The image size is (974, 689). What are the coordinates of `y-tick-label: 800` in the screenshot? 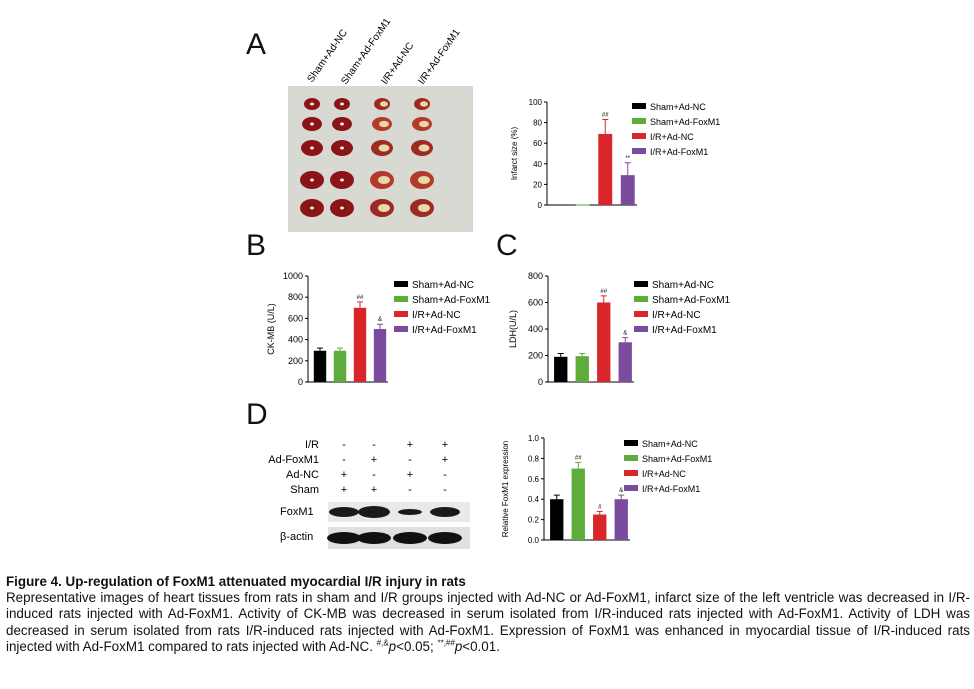 It's located at (295, 297).